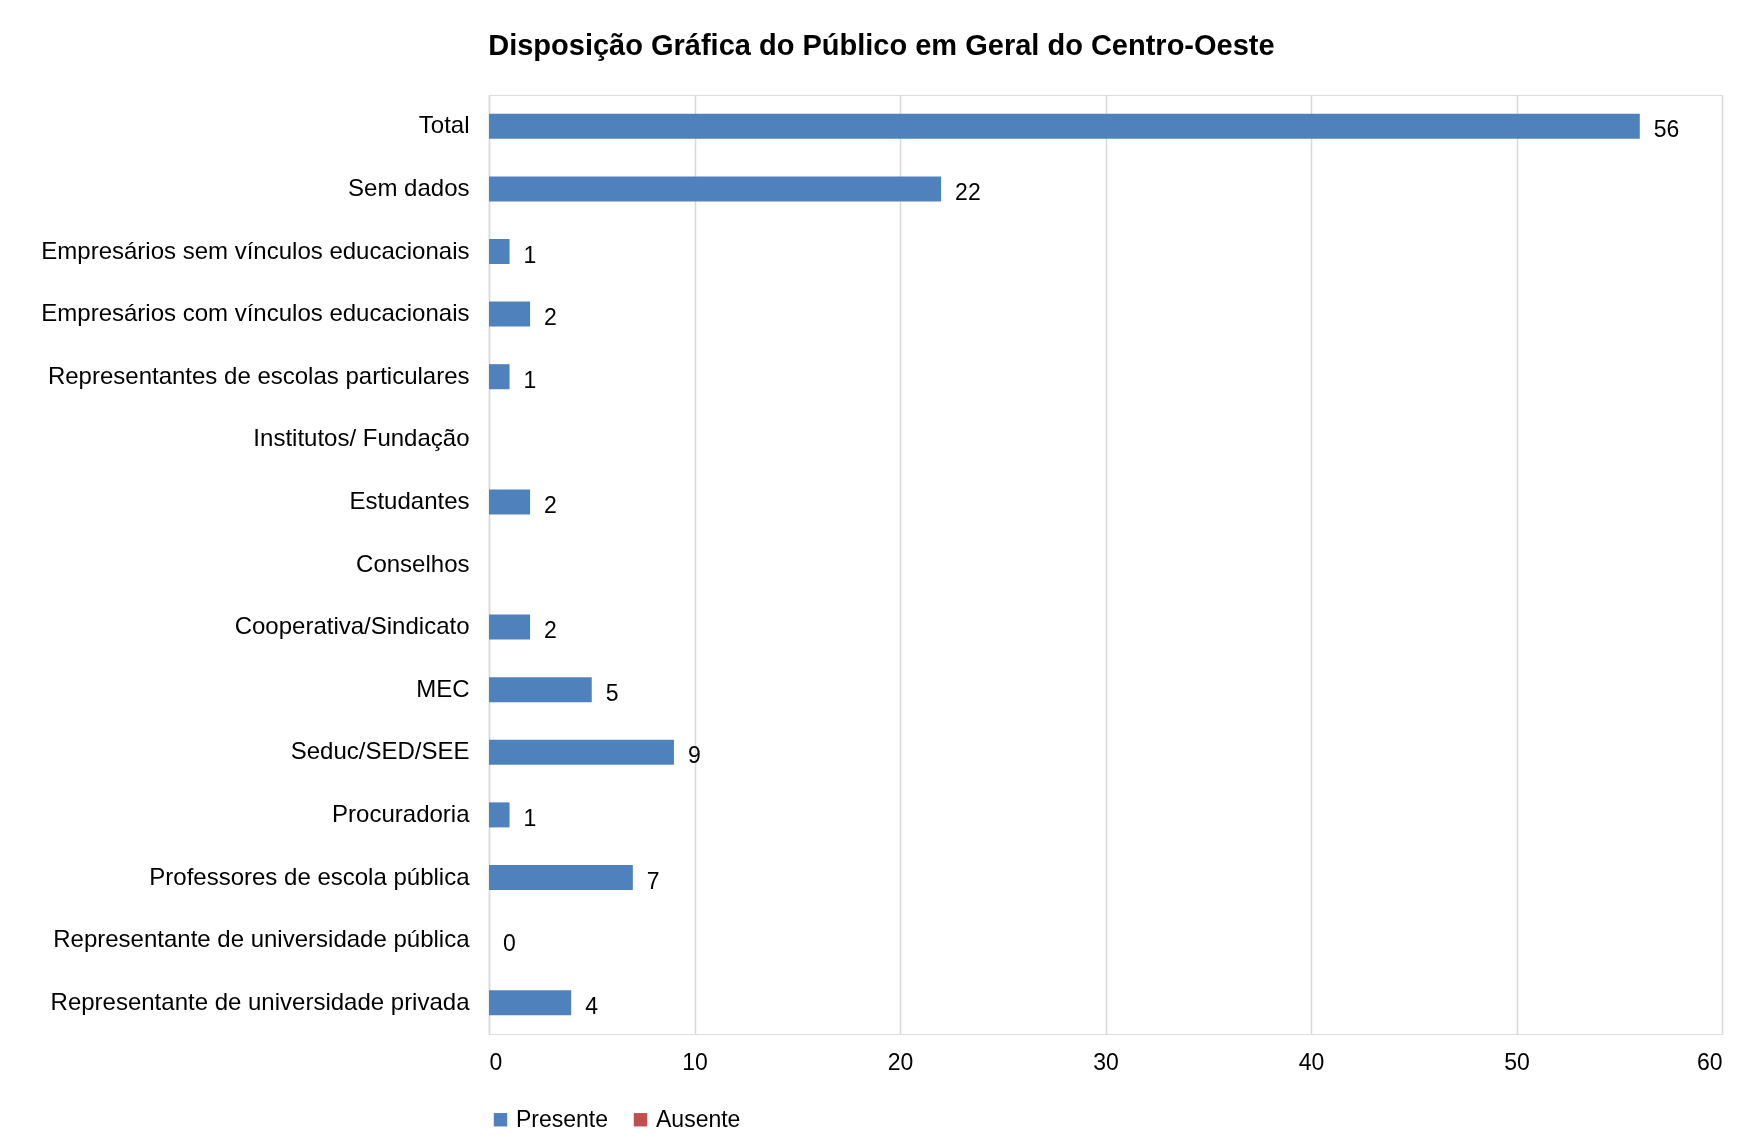 The height and width of the screenshot is (1146, 1742). Describe the element at coordinates (255, 313) in the screenshot. I see `y-tick-label: Empresários com vínculos educacionais` at that location.